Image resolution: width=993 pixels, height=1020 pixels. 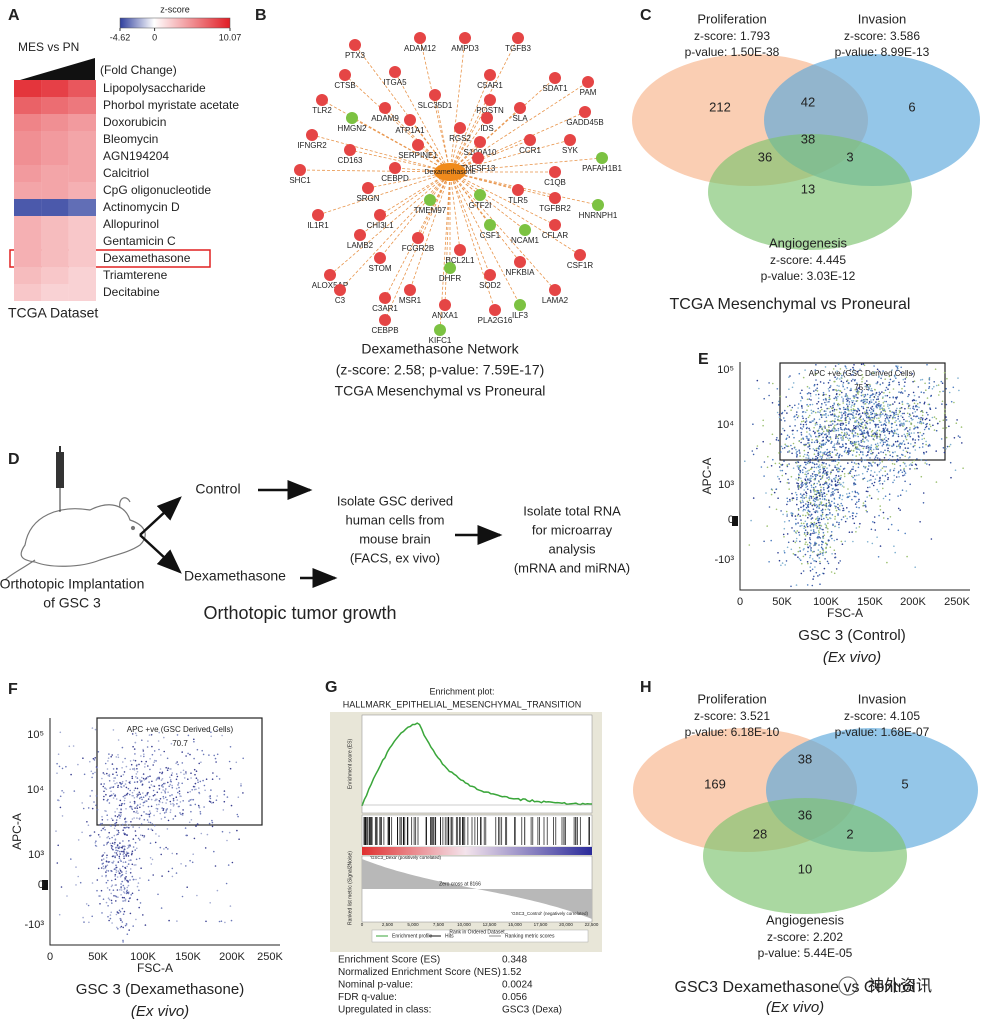 I want to click on node-label: CCR1, so click(x=530, y=150).